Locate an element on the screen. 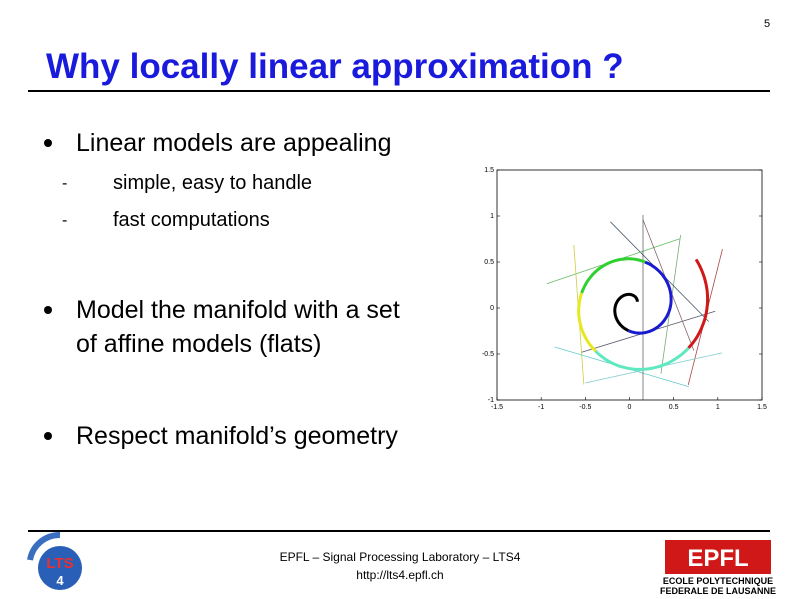 The width and height of the screenshot is (800, 599). logo-disc is located at coordinates (60, 568).